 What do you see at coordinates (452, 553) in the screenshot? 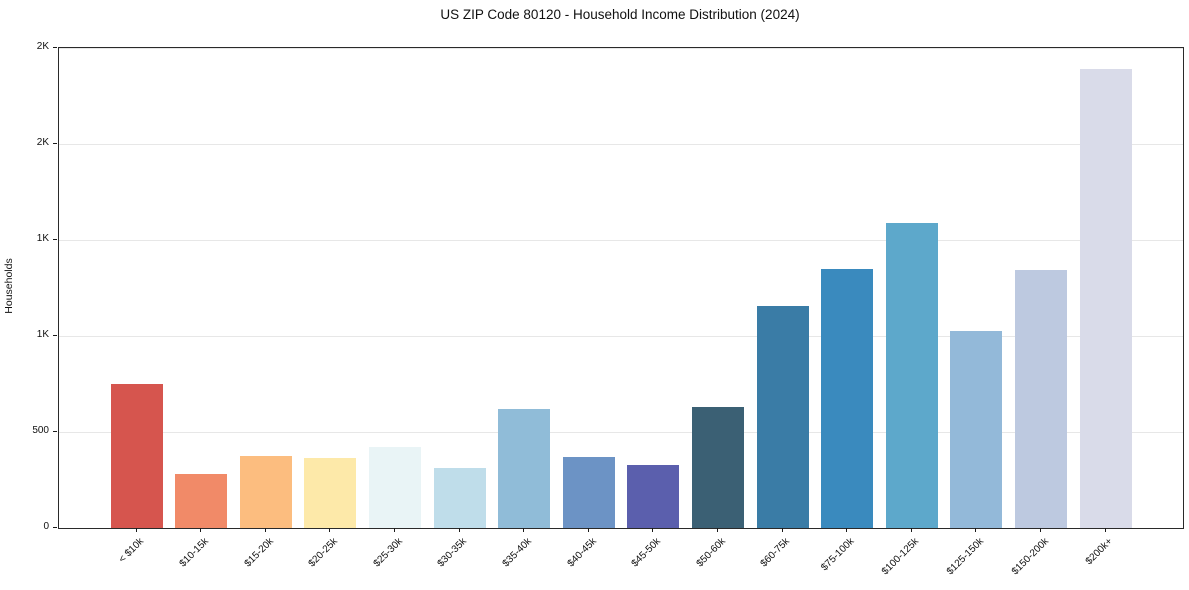
I see `x-tick-label: $30-35k` at bounding box center [452, 553].